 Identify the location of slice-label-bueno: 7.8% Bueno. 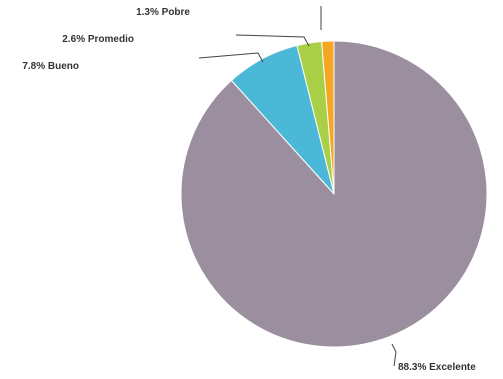
(50, 66).